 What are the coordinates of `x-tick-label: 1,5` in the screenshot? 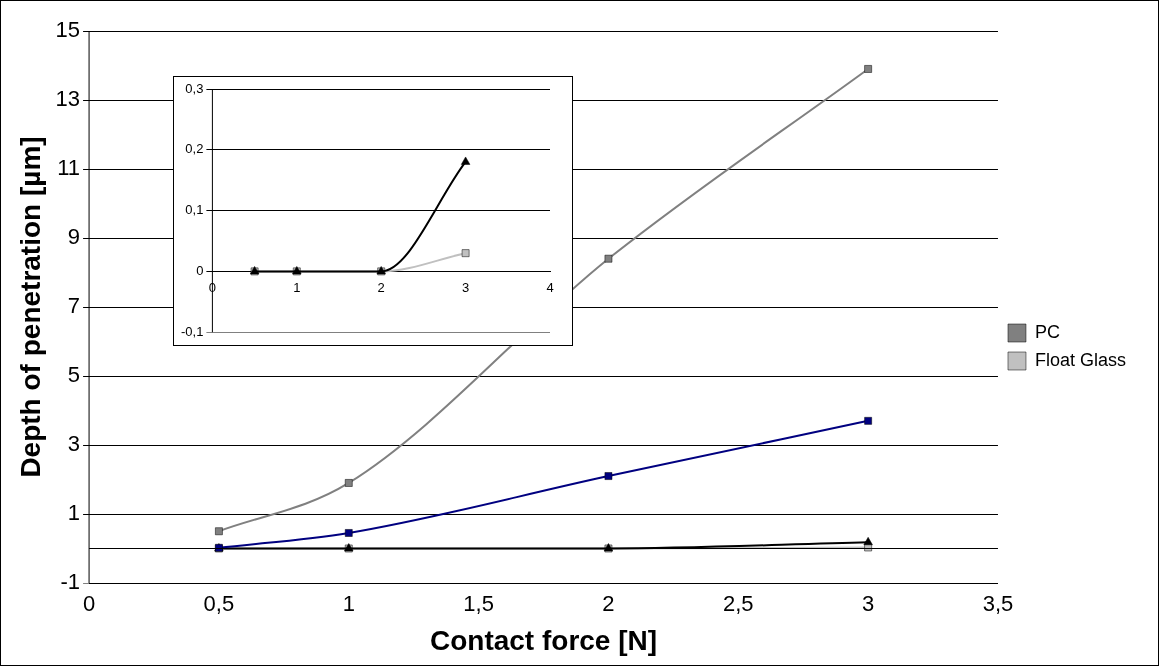 It's located at (478, 604).